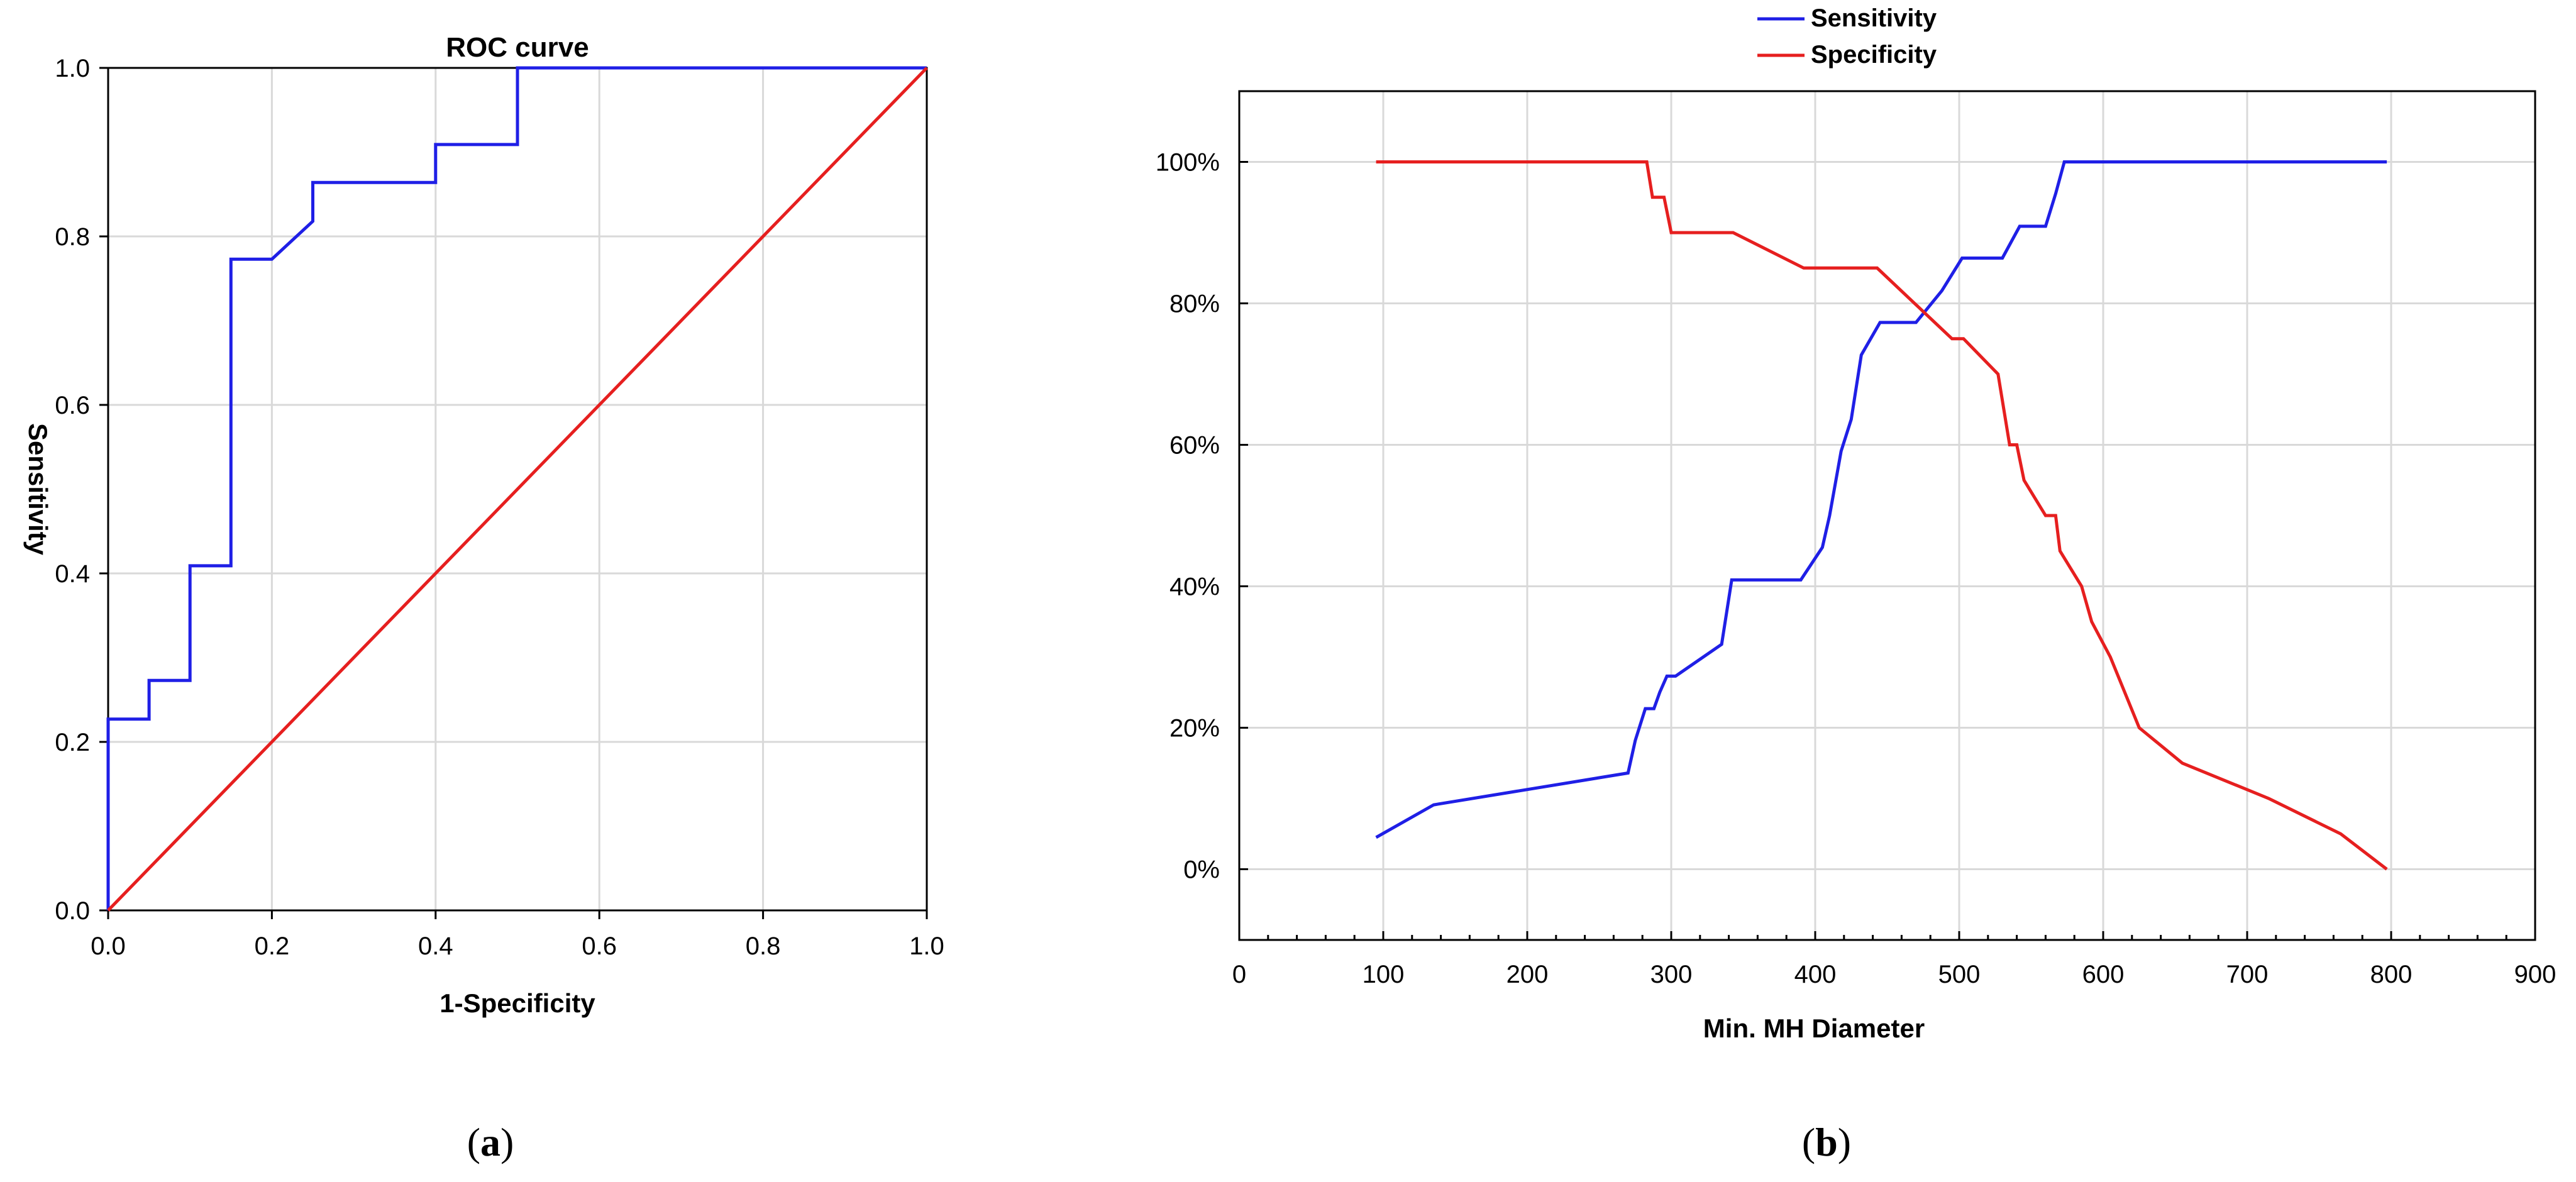 This screenshot has height=1182, width=2576. I want to click on sens-spec-x-tick-label: 800, so click(2391, 974).